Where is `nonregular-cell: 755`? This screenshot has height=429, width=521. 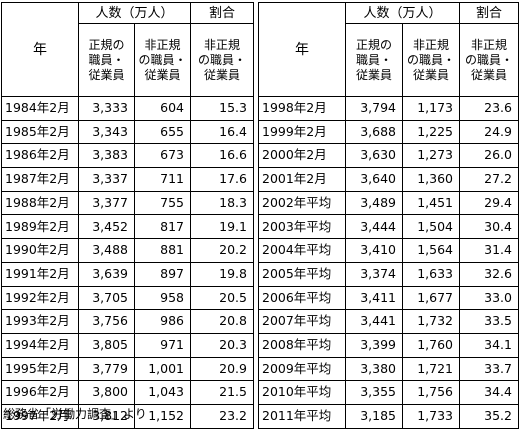
nonregular-cell: 755 is located at coordinates (162, 203).